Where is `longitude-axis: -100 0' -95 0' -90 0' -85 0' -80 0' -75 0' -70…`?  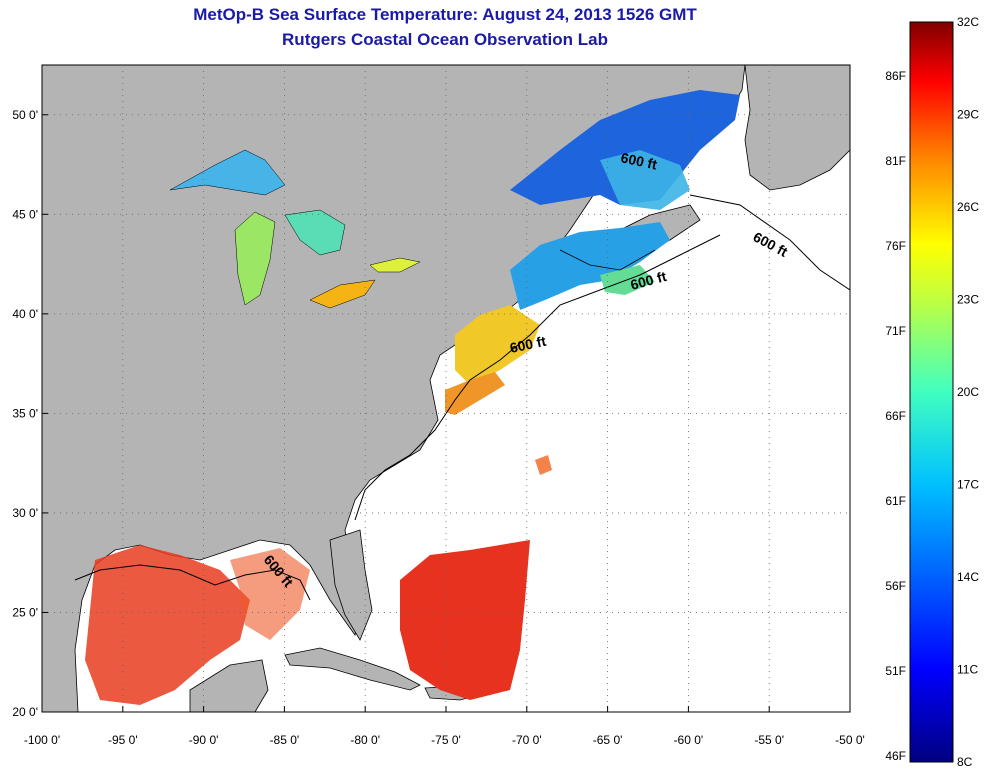
longitude-axis: -100 0' -95 0' -90 0' -85 0' -80 0' -75 0' -70… is located at coordinates (444, 726).